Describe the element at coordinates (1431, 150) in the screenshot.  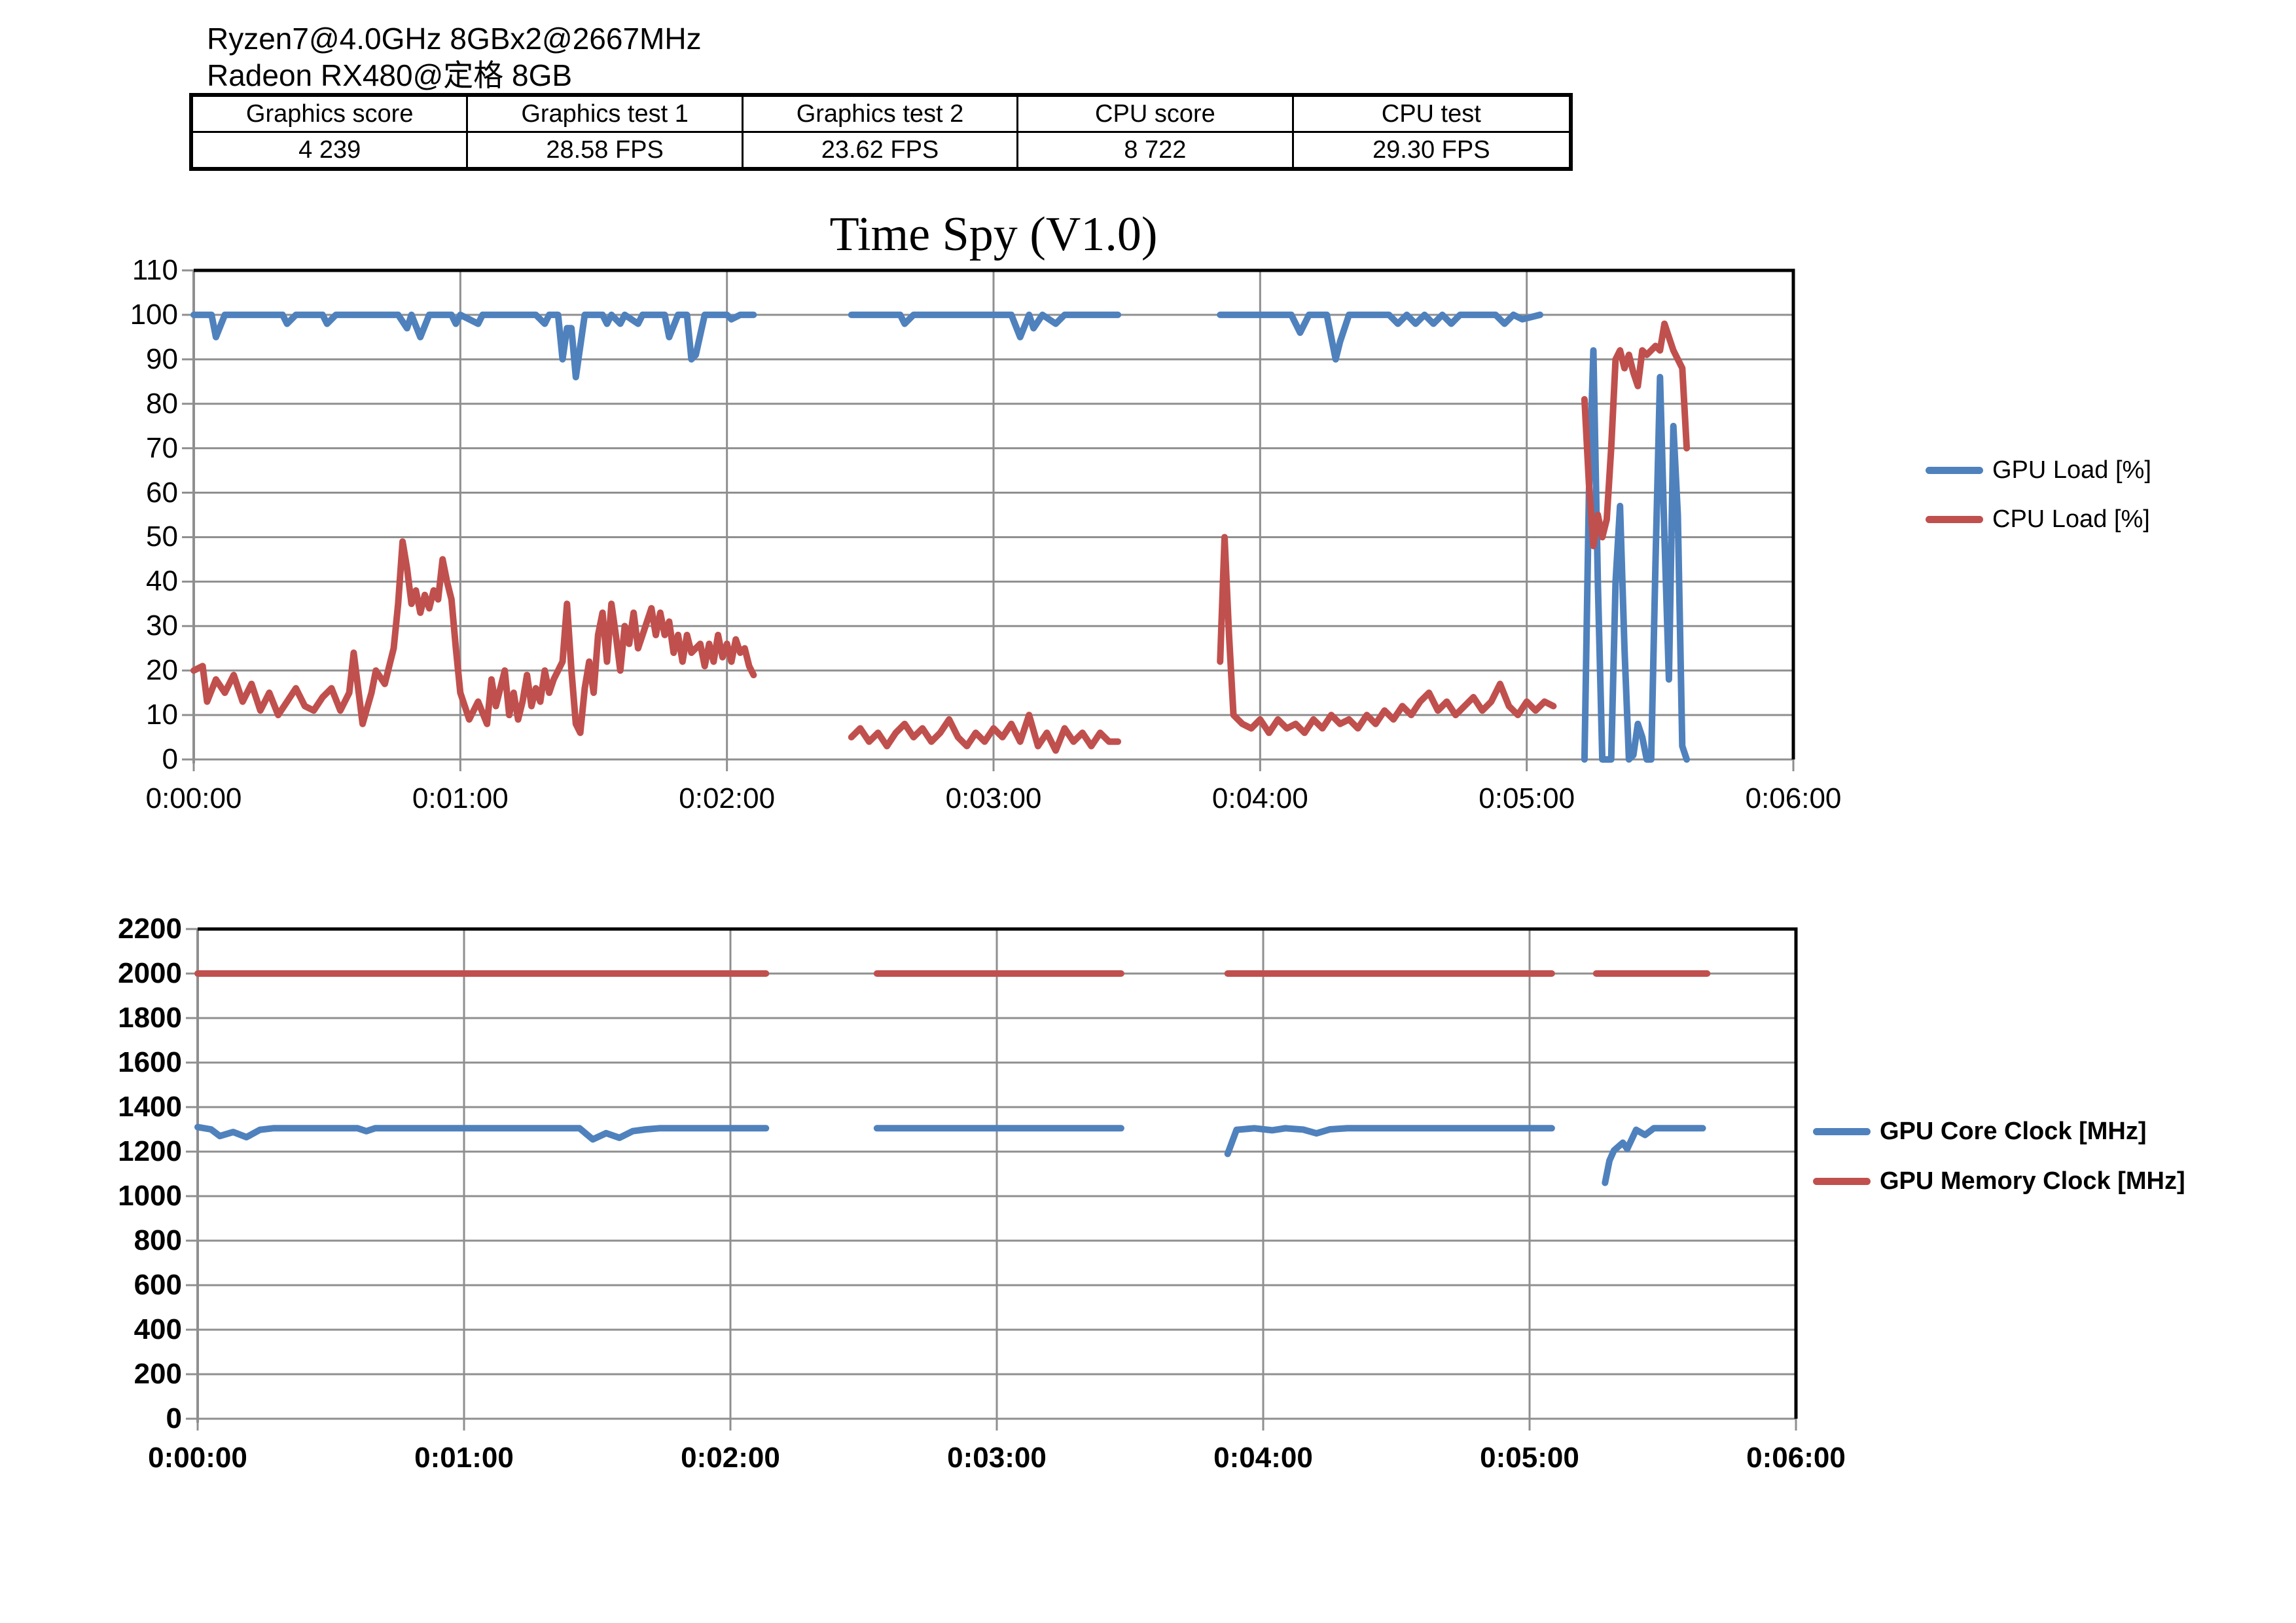
I see `score-table-value-cpu-test: 29.30 FPS` at that location.